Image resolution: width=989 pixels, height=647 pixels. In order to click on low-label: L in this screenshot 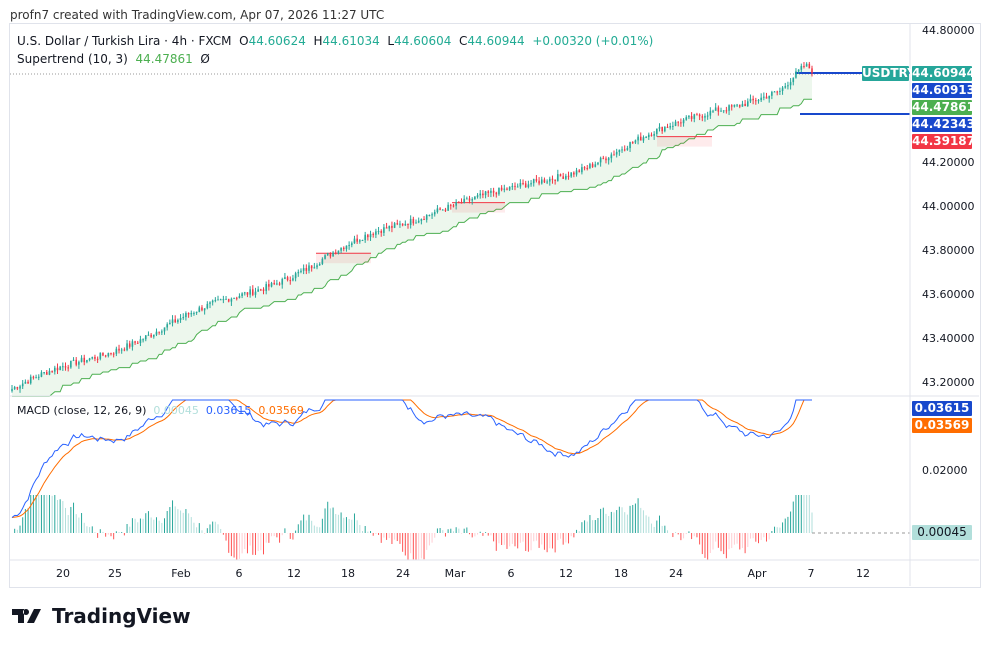, I will do `click(391, 41)`.